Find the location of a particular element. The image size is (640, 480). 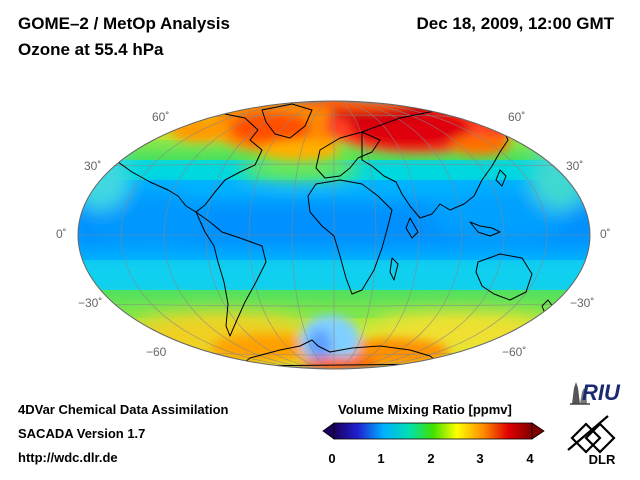

colorbar-tick: 1 is located at coordinates (381, 458).